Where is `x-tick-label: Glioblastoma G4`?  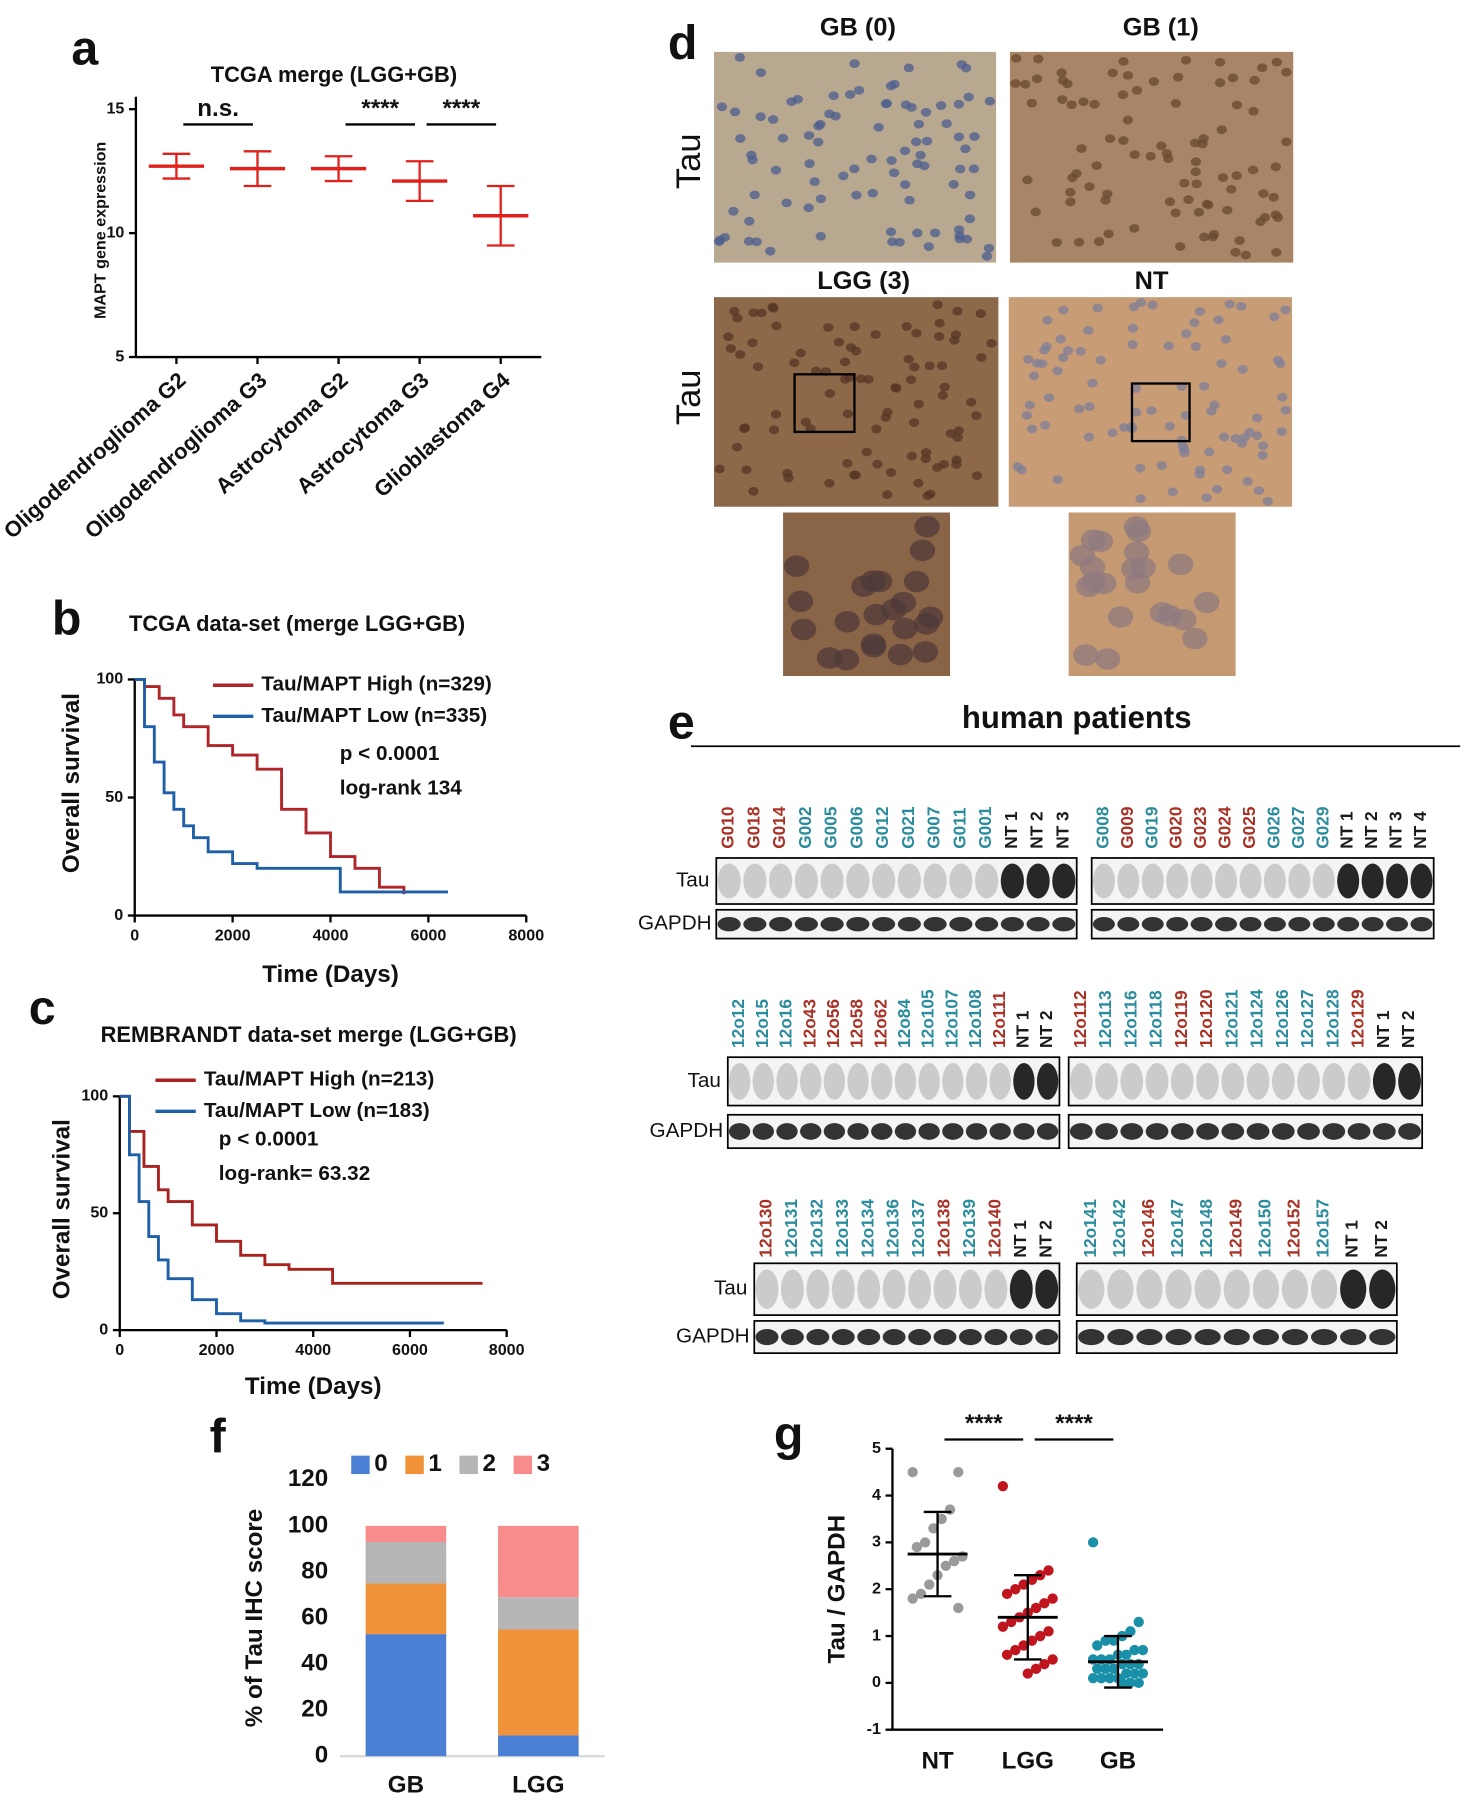
x-tick-label: Glioblastoma G4 is located at coordinates (442, 434).